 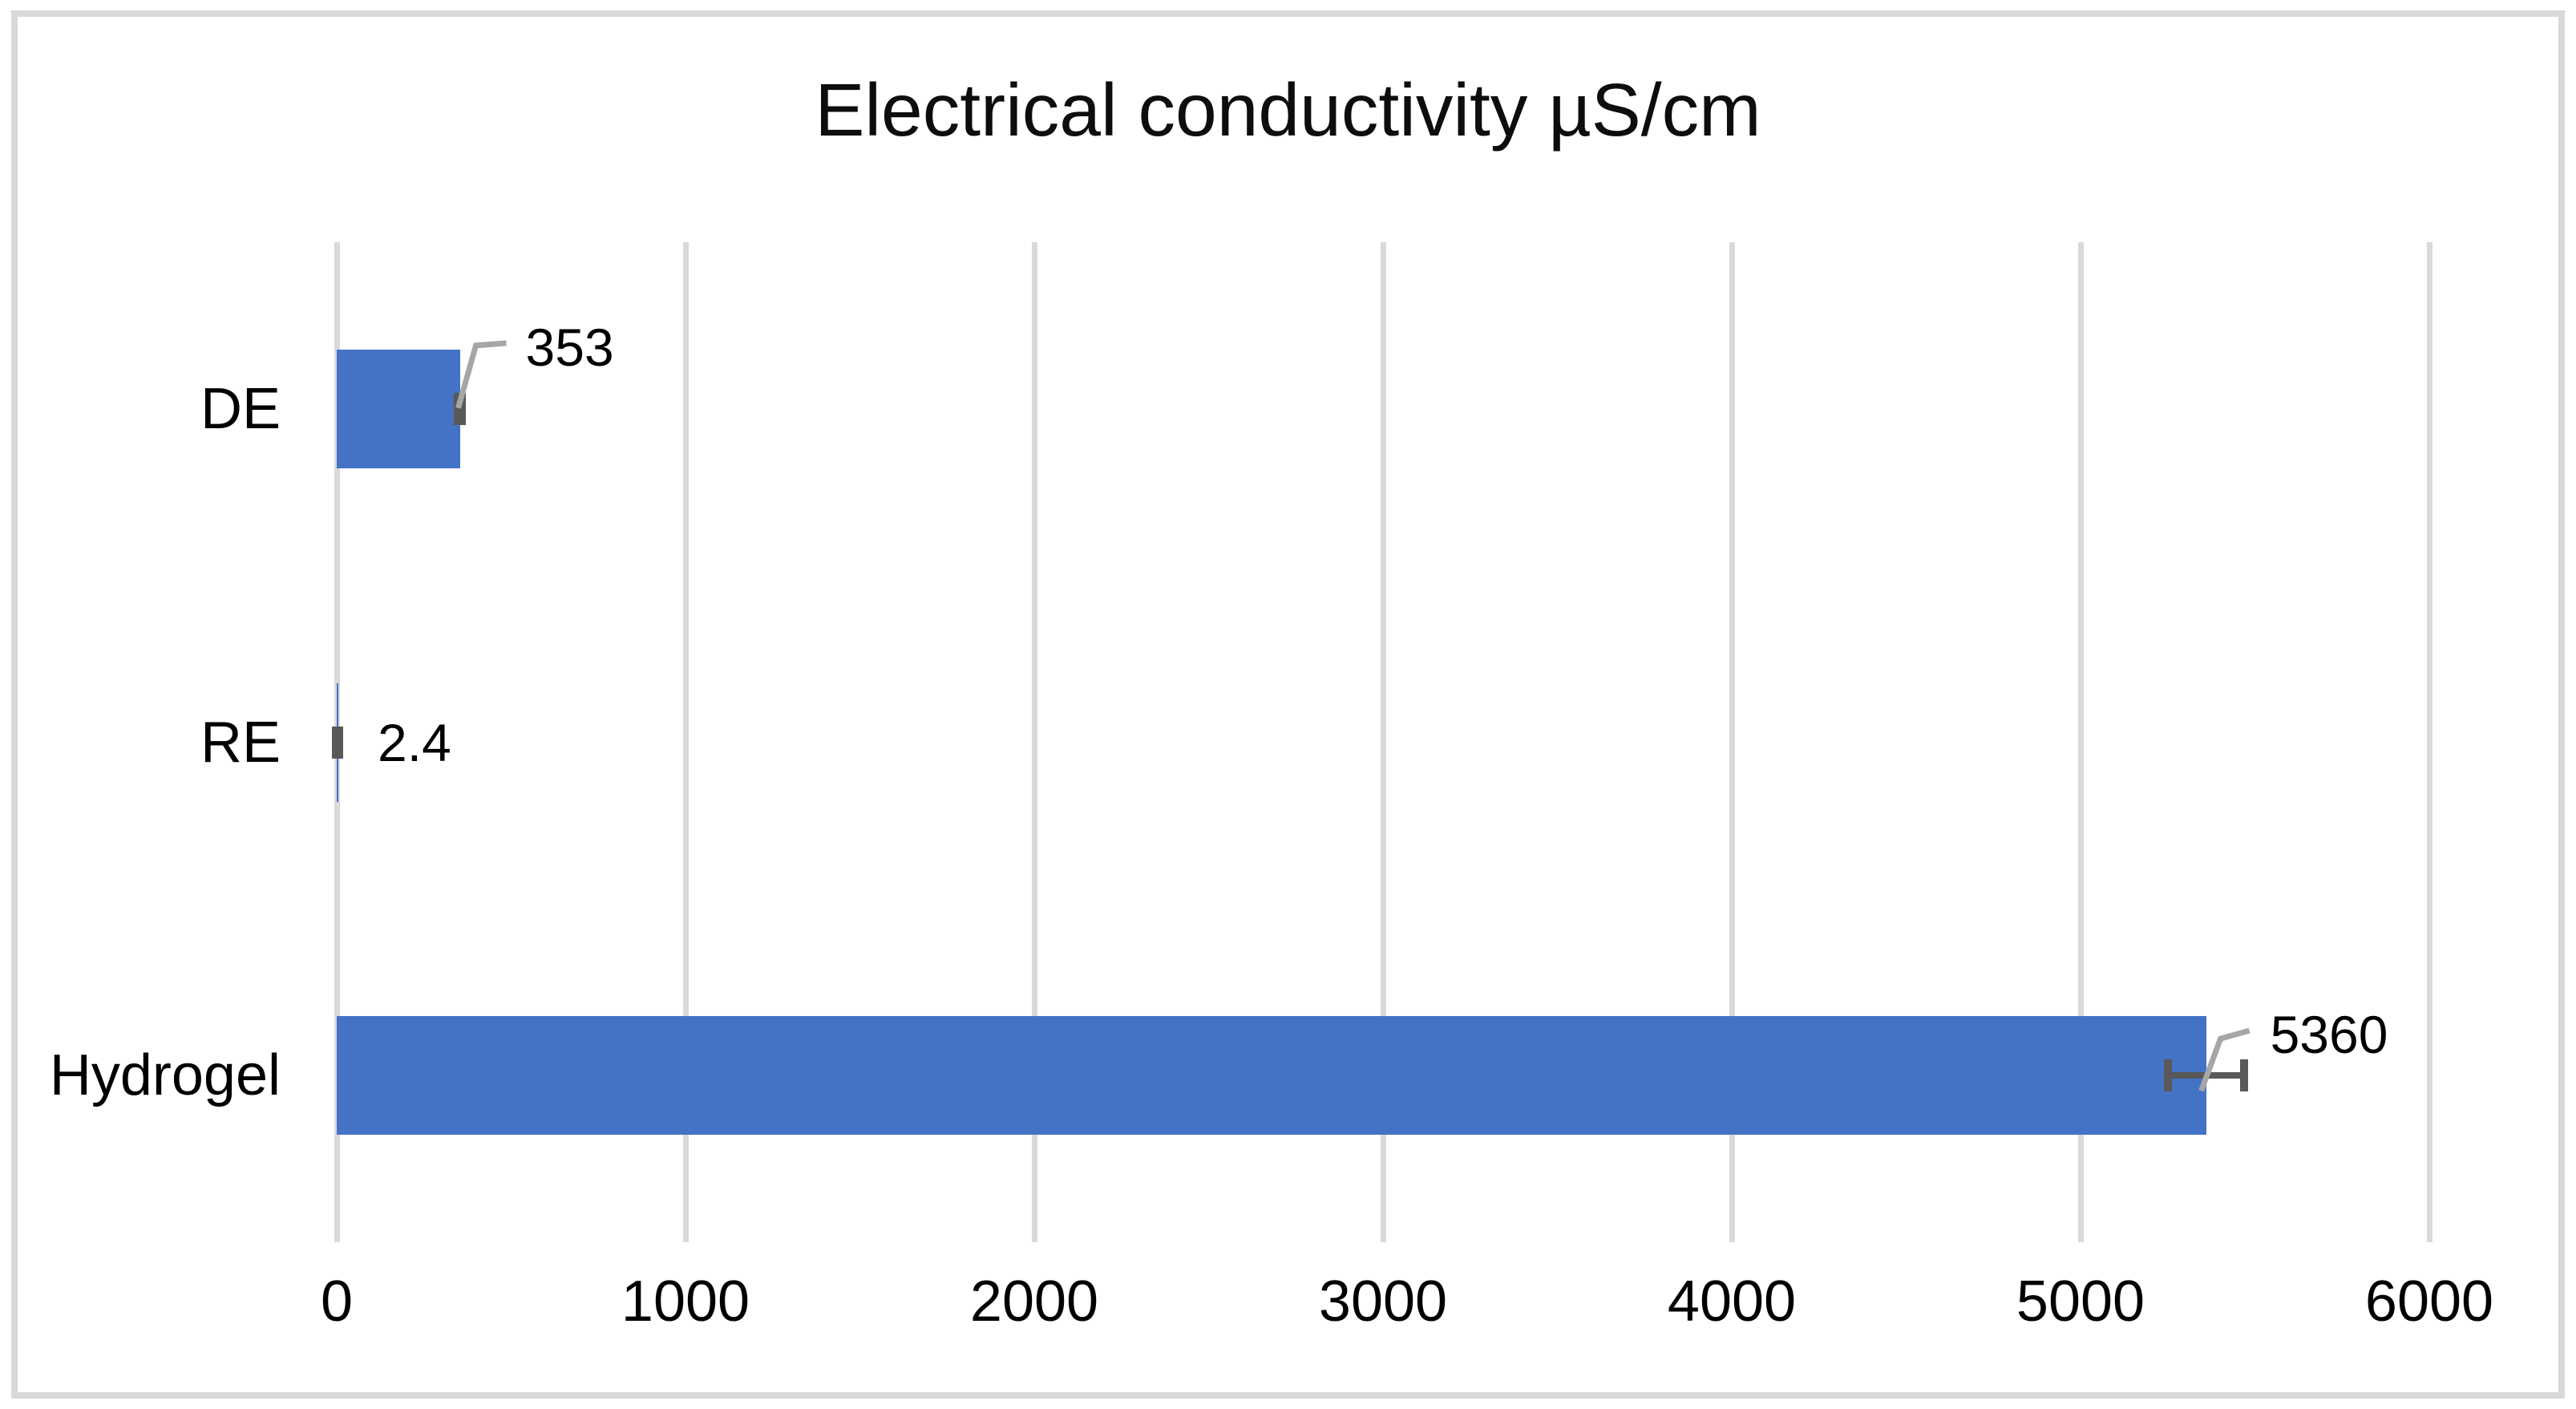 I want to click on x-tick-label-5000: 5000, so click(x=2080, y=1301).